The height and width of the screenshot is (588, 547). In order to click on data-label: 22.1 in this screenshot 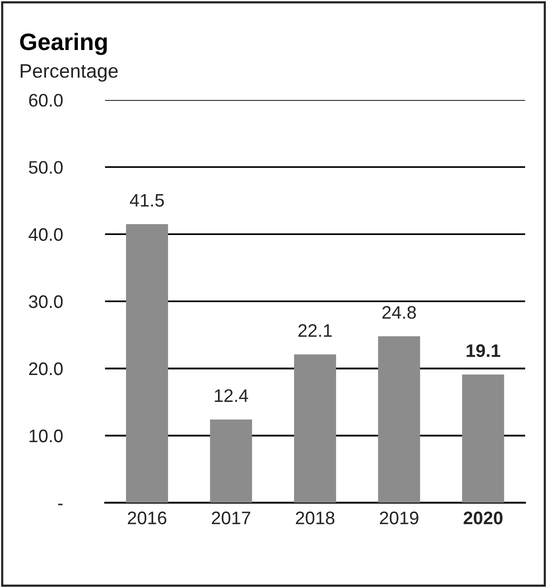, I will do `click(315, 330)`.